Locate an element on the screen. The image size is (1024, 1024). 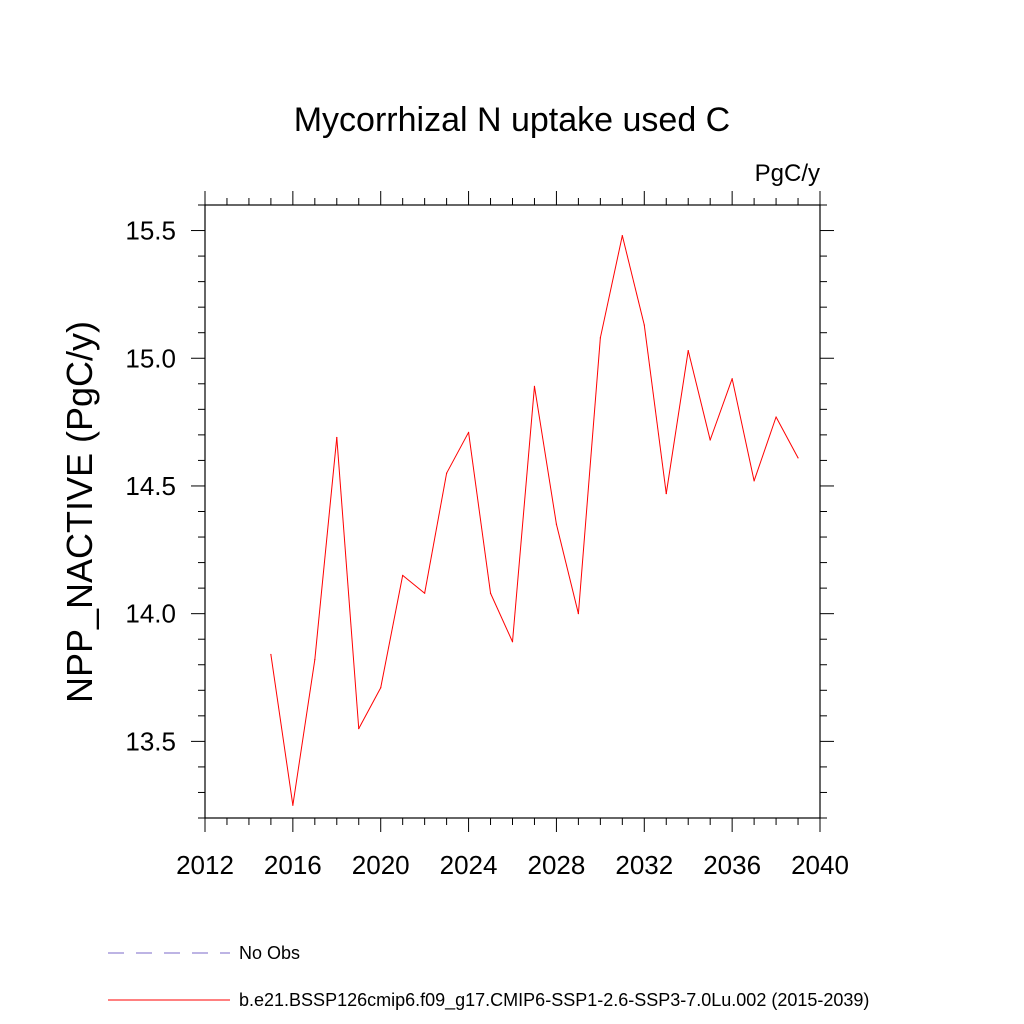
y-tick-label: 13.5 is located at coordinates (150, 741).